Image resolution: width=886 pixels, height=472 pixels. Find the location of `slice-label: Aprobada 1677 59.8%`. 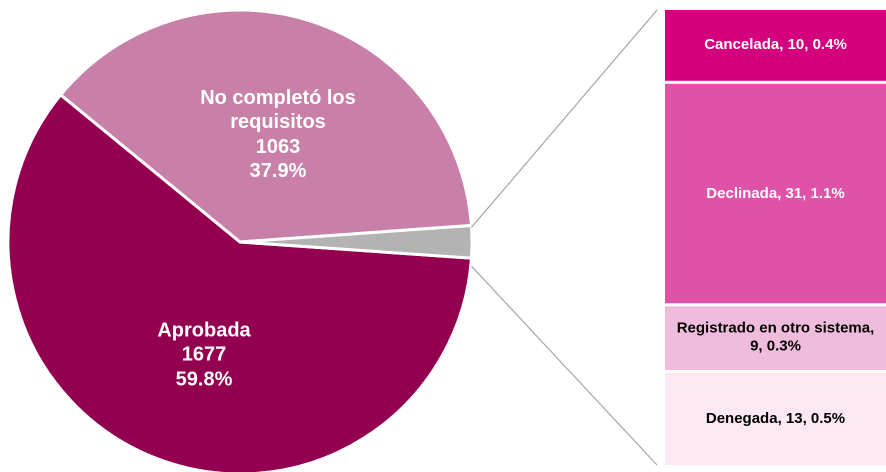

slice-label: Aprobada 1677 59.8% is located at coordinates (204, 354).